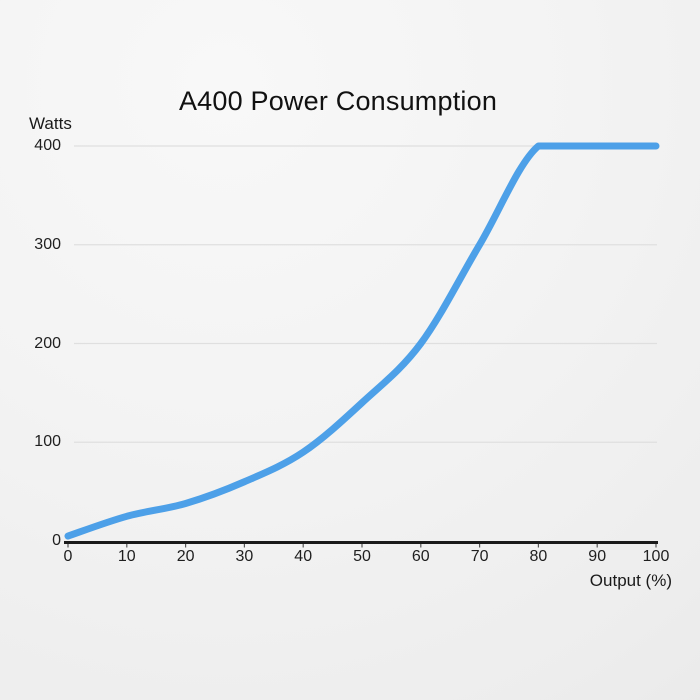 This screenshot has width=700, height=700. Describe the element at coordinates (47, 145) in the screenshot. I see `y-tick-label: 400` at that location.